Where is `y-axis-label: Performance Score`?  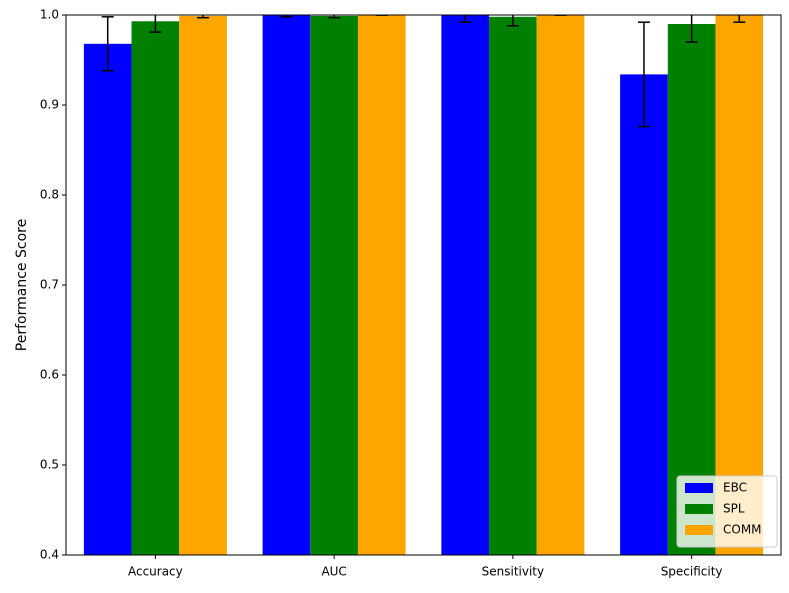
y-axis-label: Performance Score is located at coordinates (22, 285).